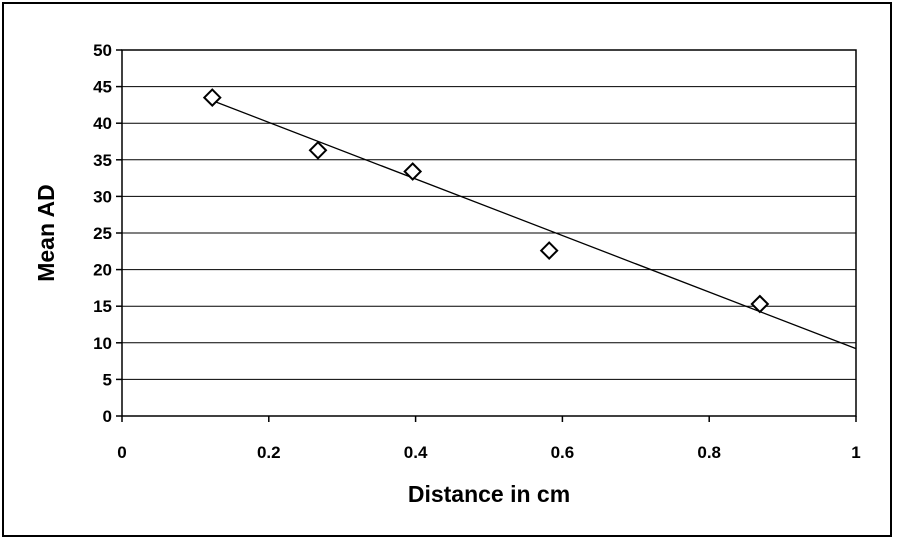  I want to click on y-tick-label: 30, so click(102, 196).